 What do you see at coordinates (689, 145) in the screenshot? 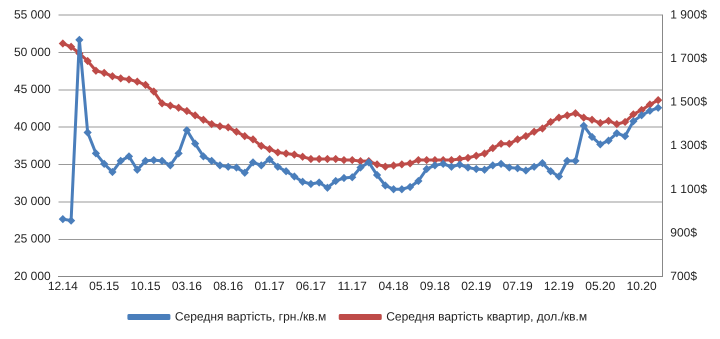
I see `y2-tick-label: 1 300$` at bounding box center [689, 145].